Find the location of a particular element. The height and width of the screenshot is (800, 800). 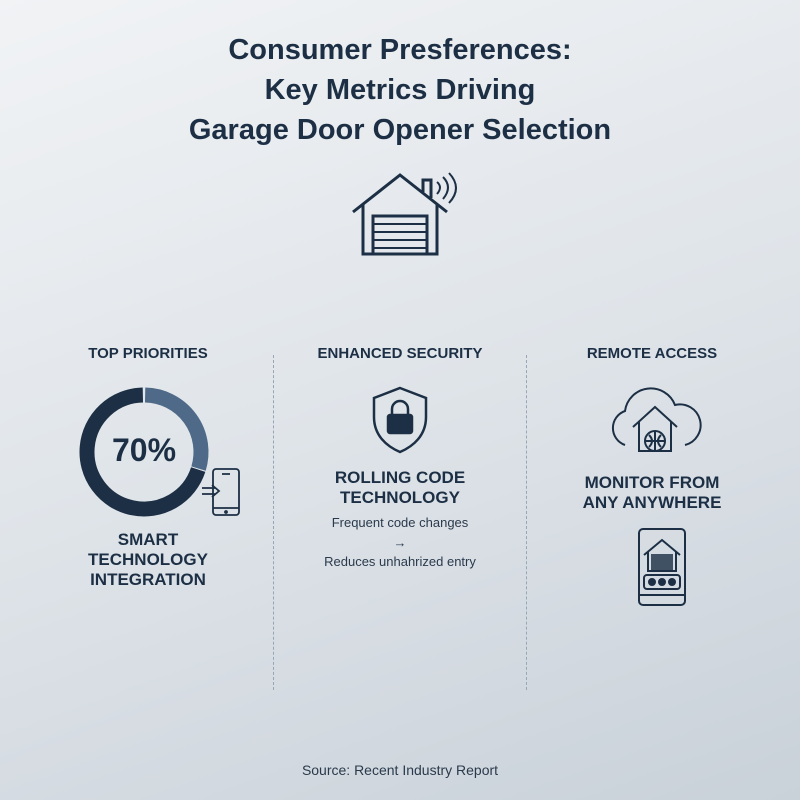

monitor-label: MONITOR FROM ANY ANYWHERE is located at coordinates (652, 492).